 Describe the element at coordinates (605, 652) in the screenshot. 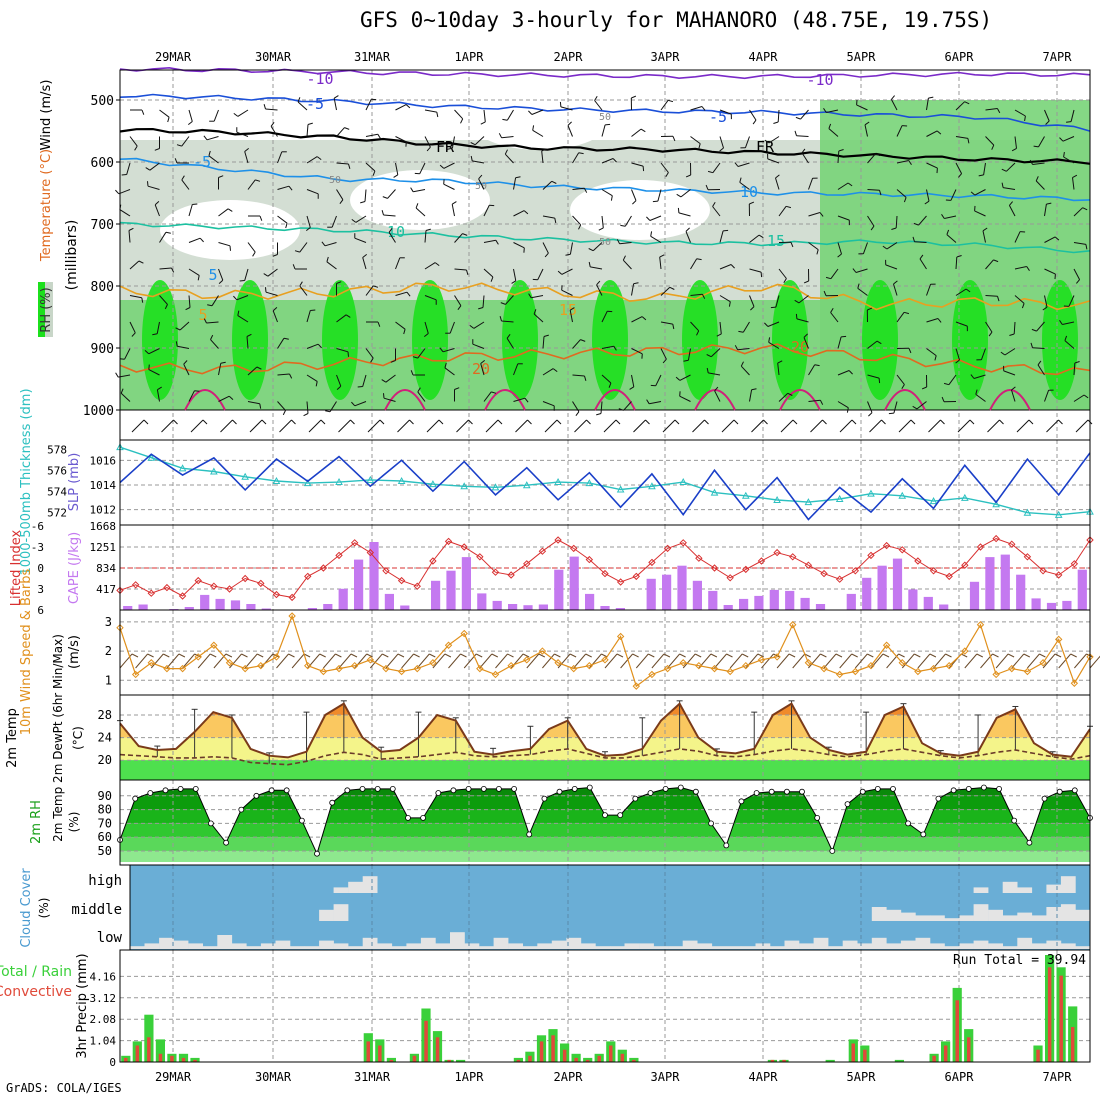

I see `panel-background` at that location.